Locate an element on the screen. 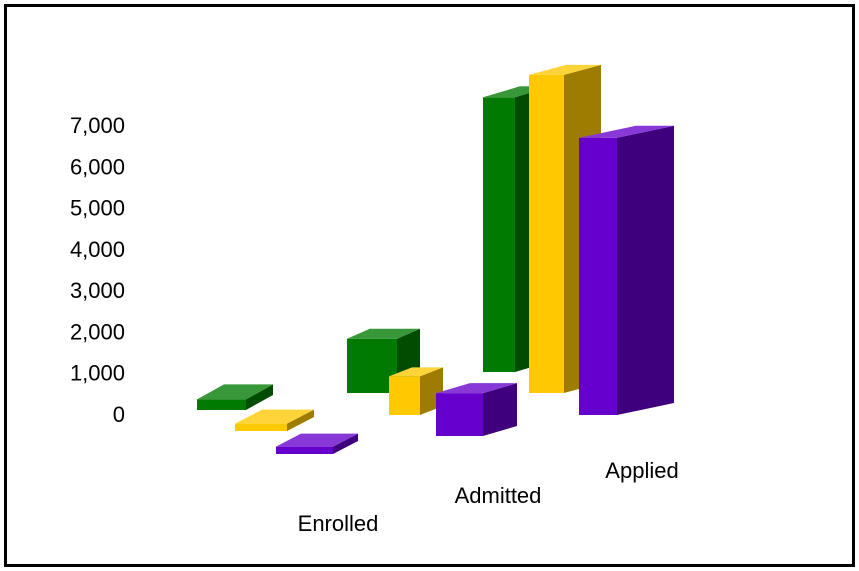 This screenshot has height=571, width=859. y-tick-label: 5,000 is located at coordinates (97, 208).